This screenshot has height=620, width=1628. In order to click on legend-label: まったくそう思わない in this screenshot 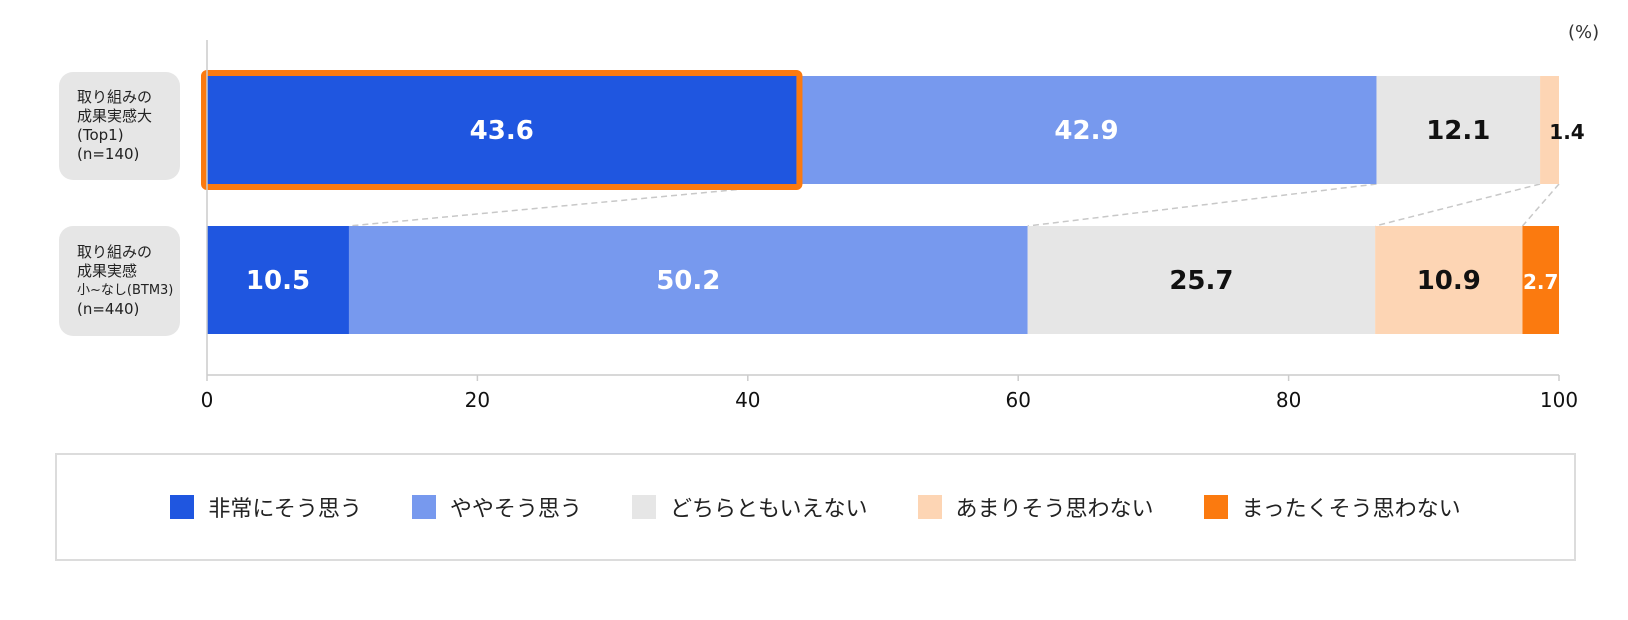, I will do `click(1351, 509)`.